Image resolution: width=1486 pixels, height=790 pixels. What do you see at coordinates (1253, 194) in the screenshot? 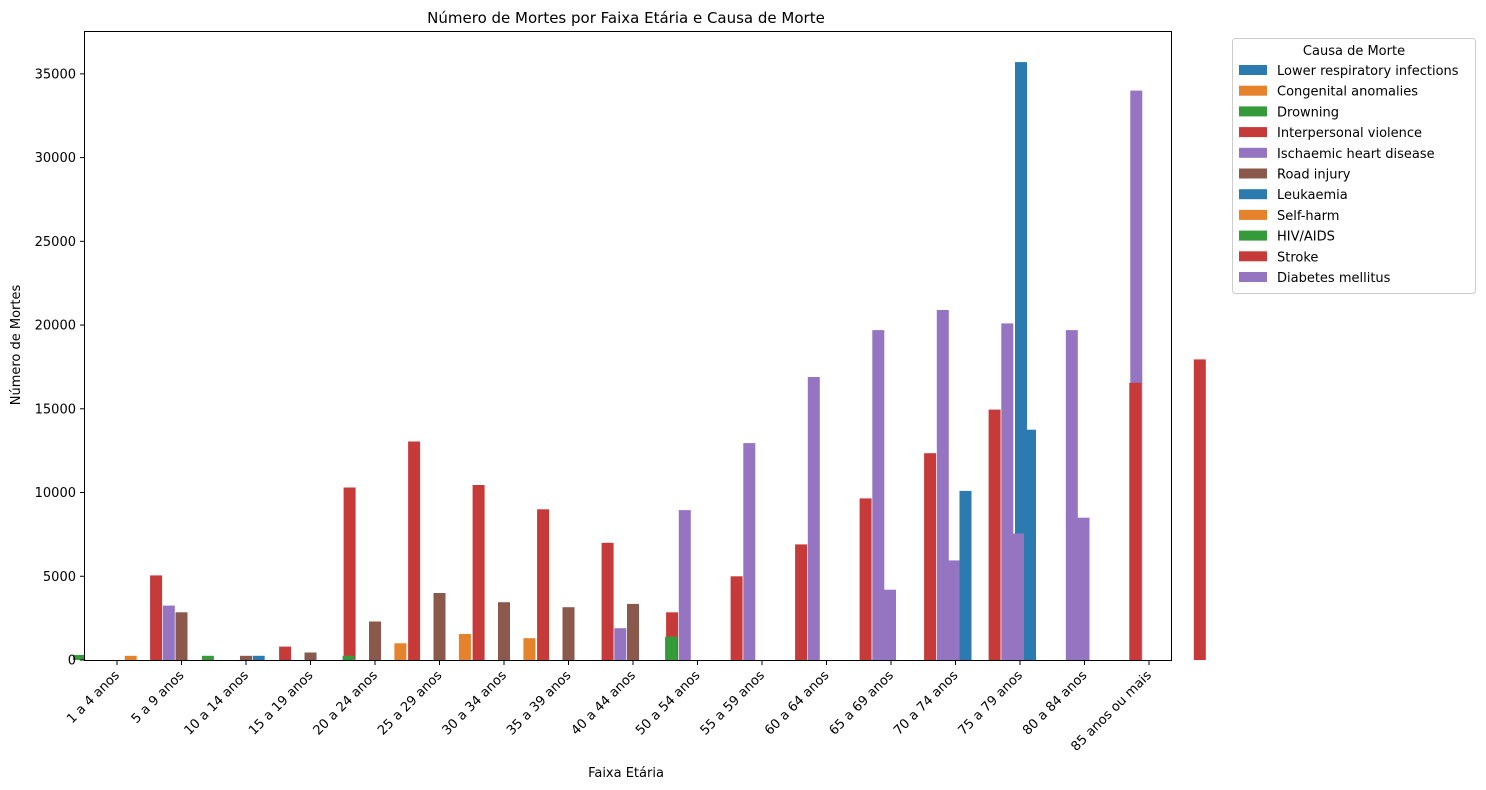
I see `legend-swatch-leukaemia` at bounding box center [1253, 194].